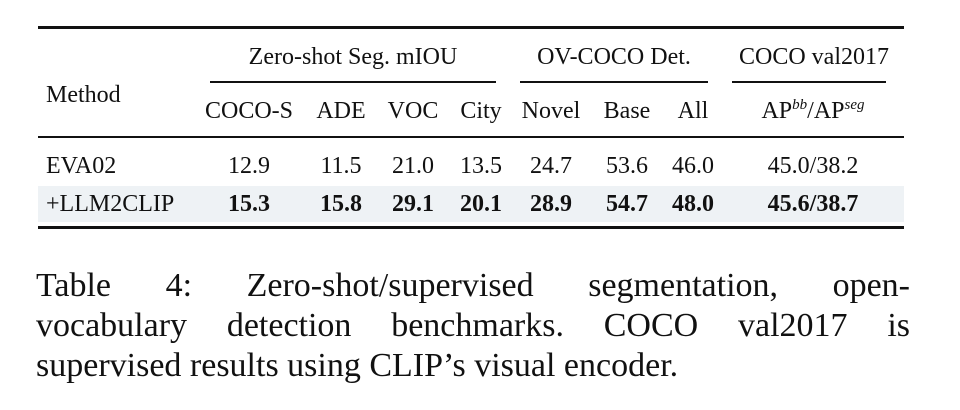 The height and width of the screenshot is (410, 960). I want to click on row-llm2clip-voc: 29.1, so click(413, 204).